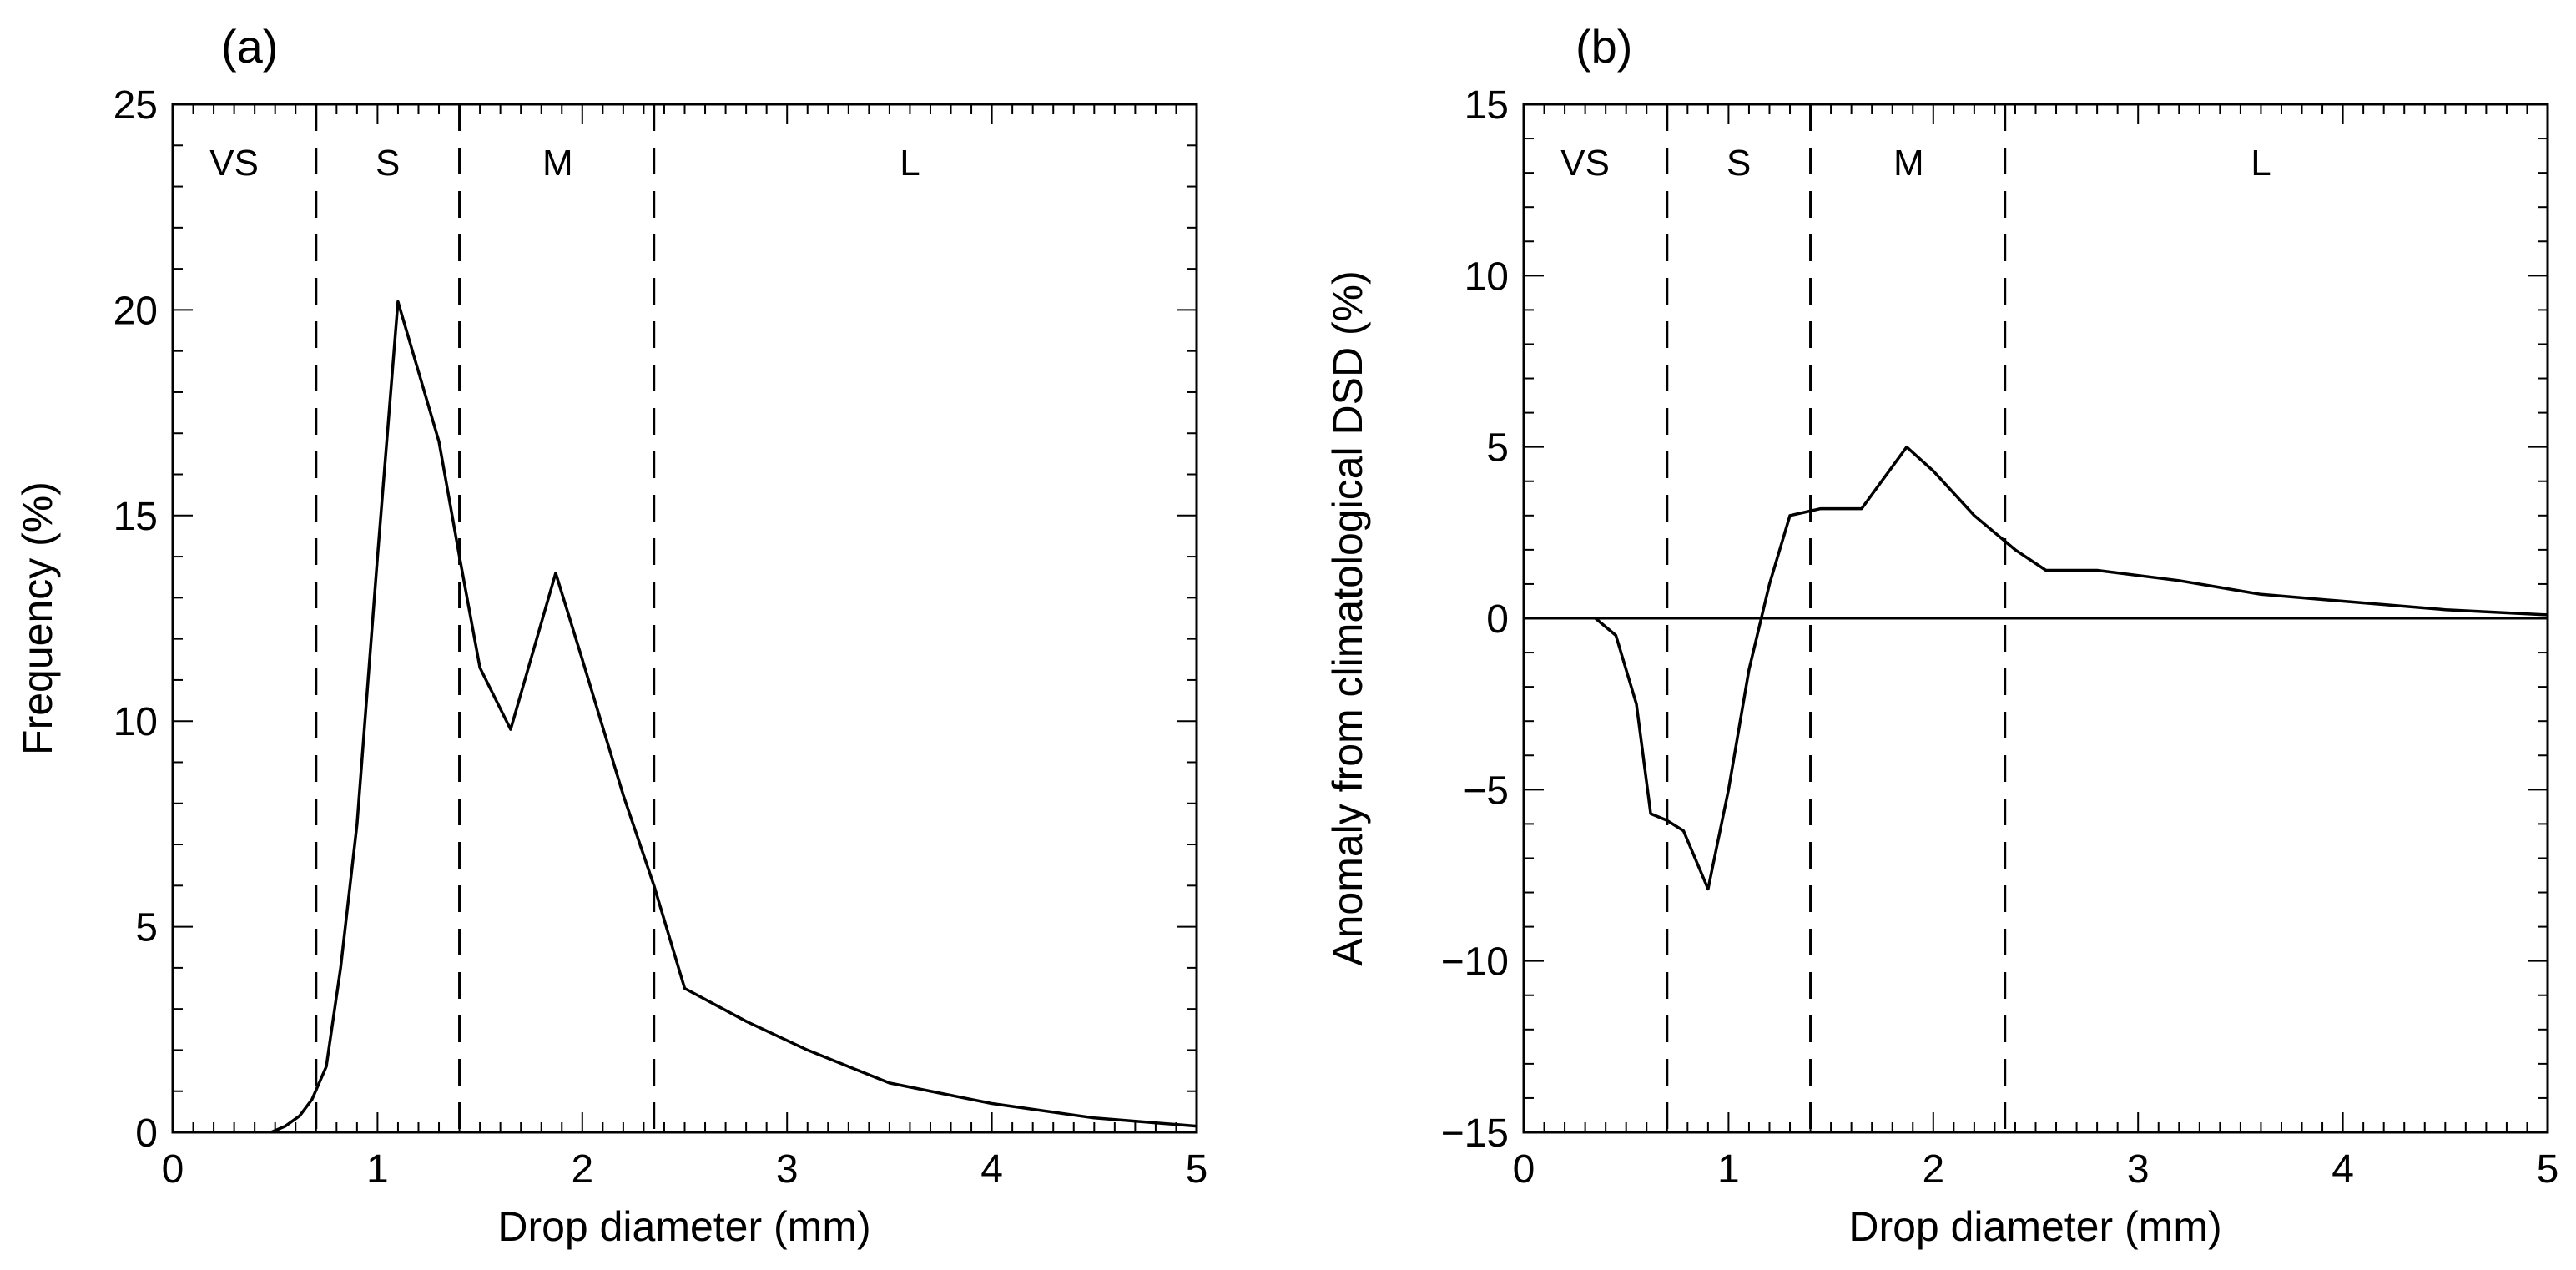  I want to click on panel-a-region-labels: VS S M L, so click(564, 163).